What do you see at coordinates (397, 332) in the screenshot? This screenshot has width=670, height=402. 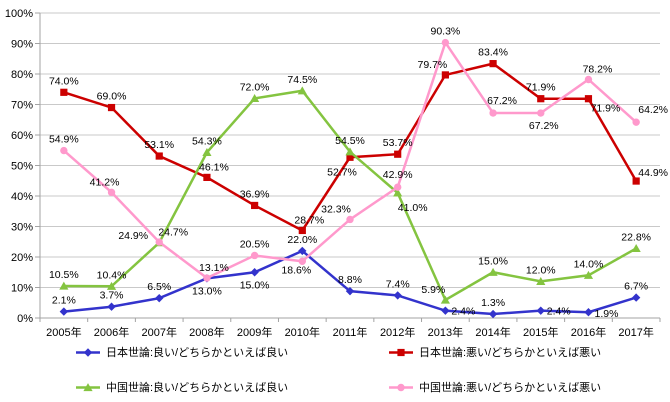 I see `x-axis-label: 2012年` at bounding box center [397, 332].